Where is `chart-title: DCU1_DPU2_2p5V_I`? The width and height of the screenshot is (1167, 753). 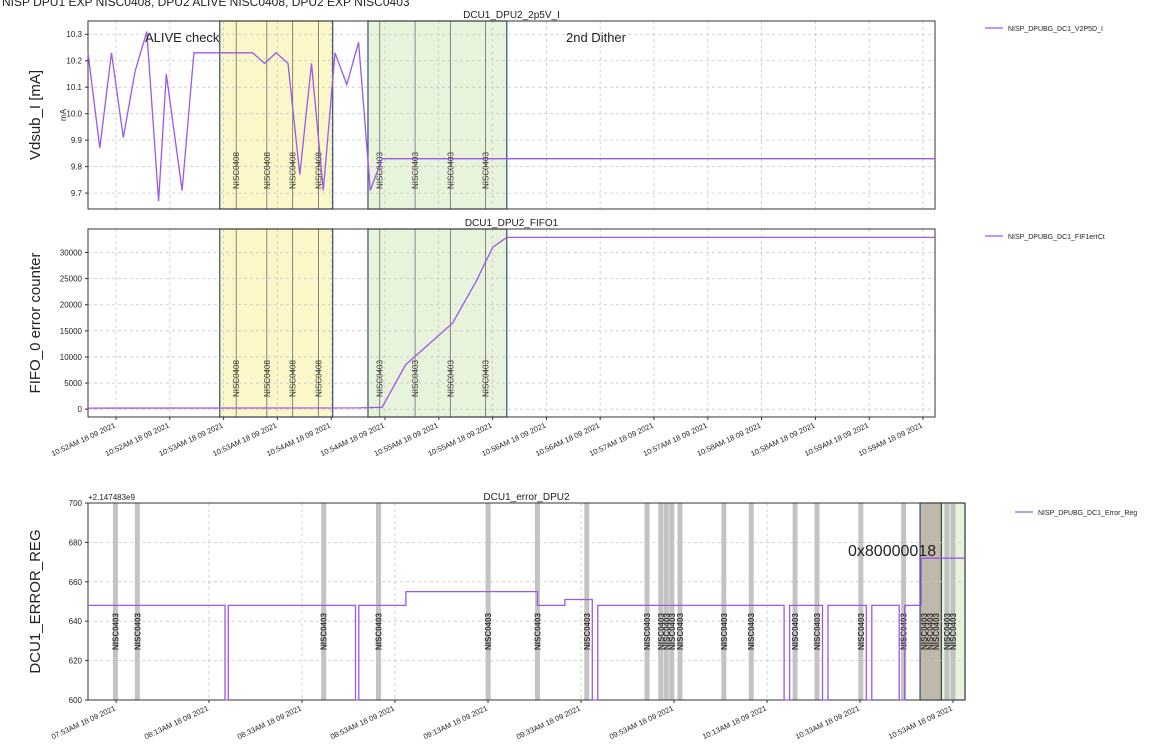
chart-title: DCU1_DPU2_2p5V_I is located at coordinates (511, 15).